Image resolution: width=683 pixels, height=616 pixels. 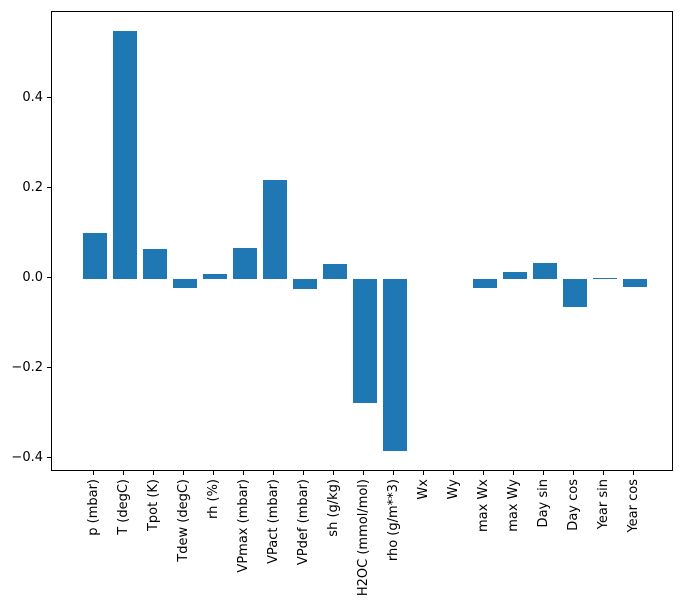 I want to click on x-tick-label: T (degC), so click(x=123, y=507).